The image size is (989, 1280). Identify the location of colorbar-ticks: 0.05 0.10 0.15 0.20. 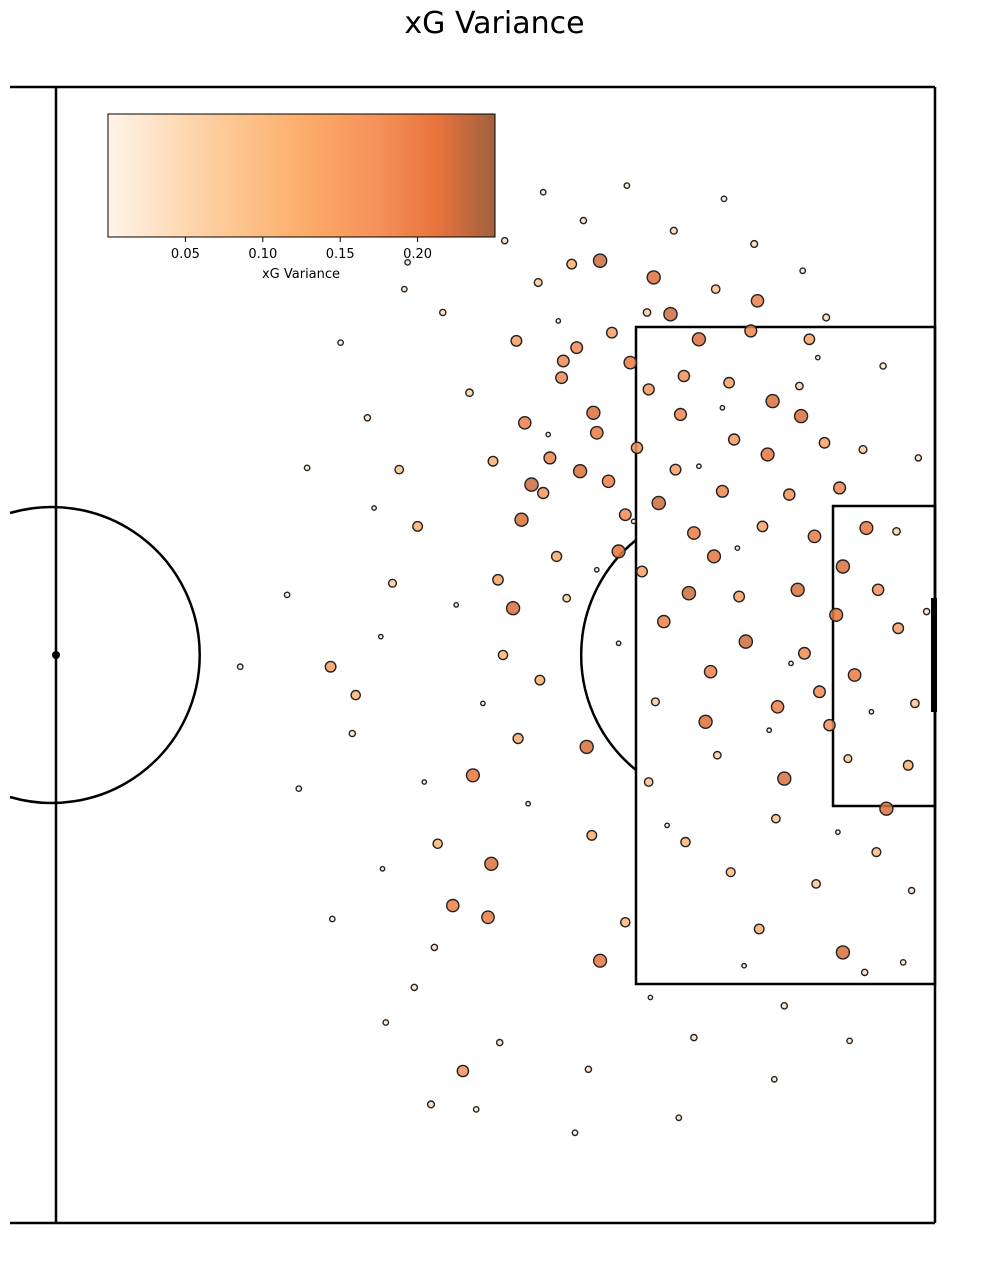
(301, 249).